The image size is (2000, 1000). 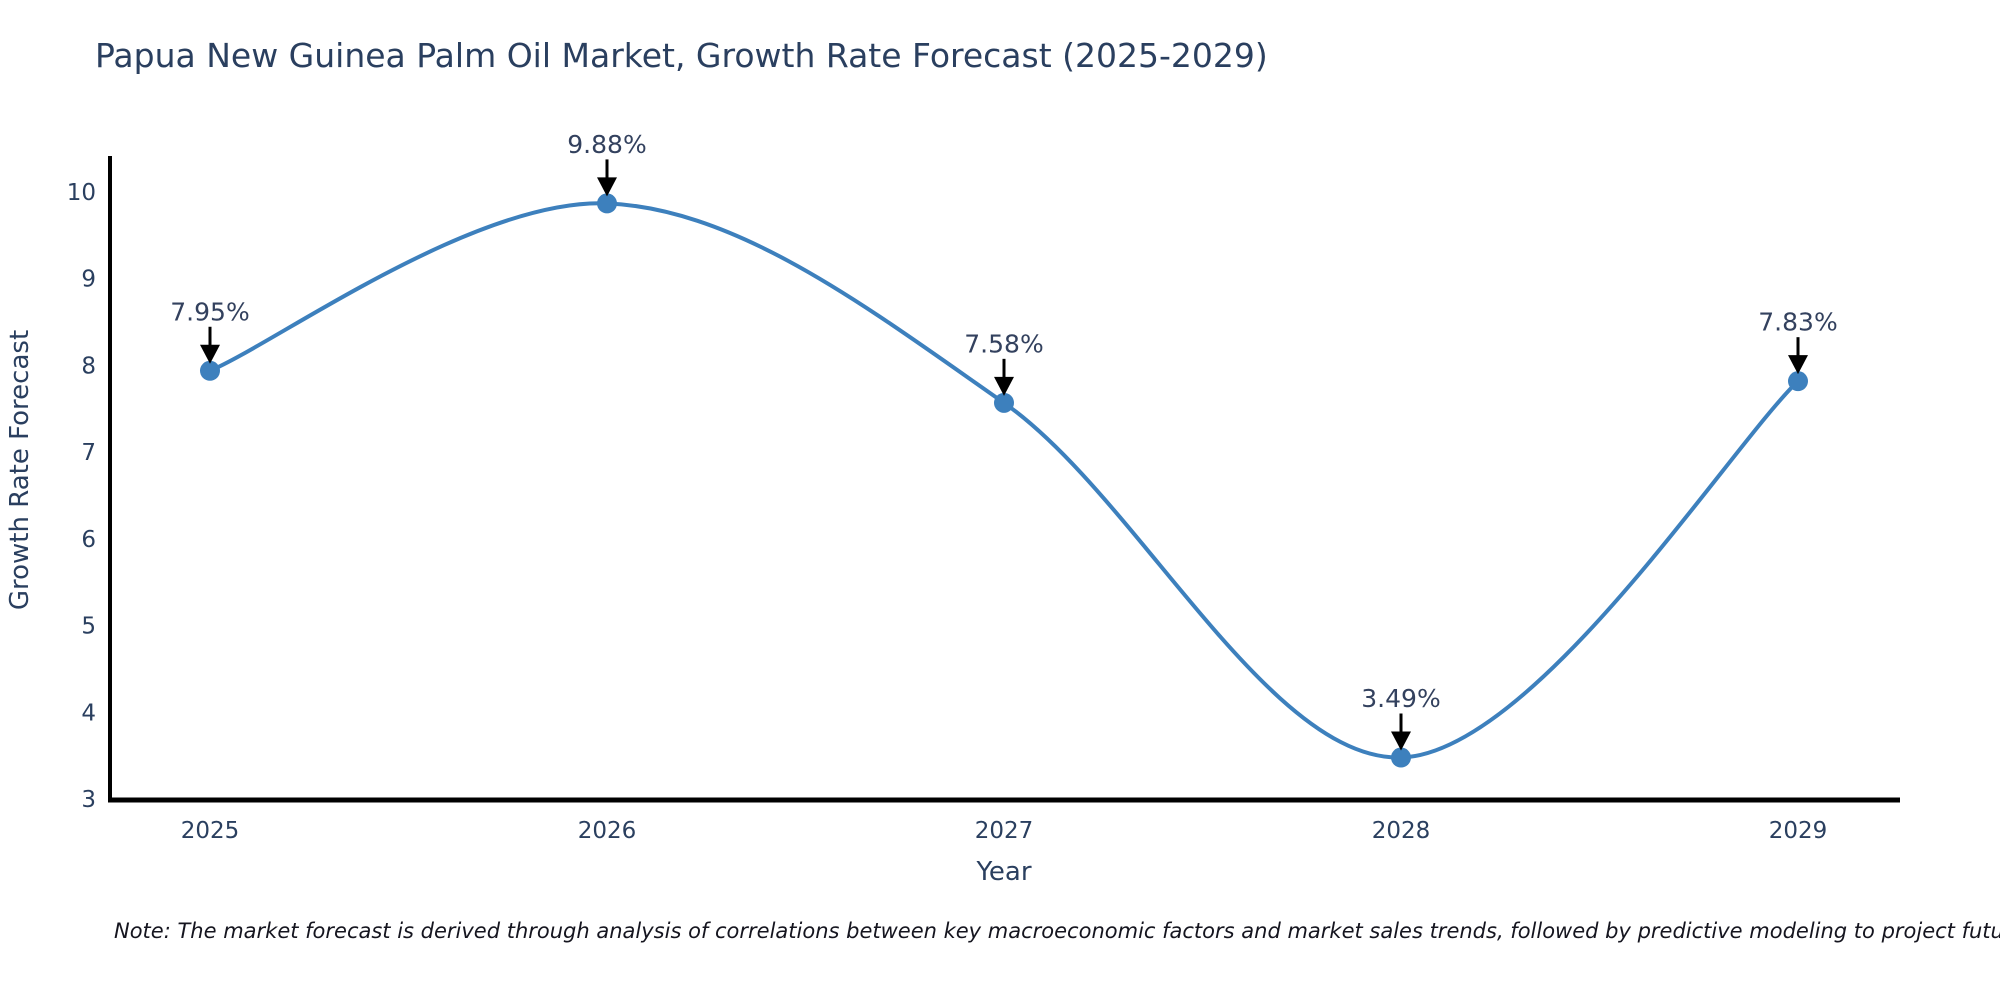 I want to click on x-tick-label: 2028, so click(x=1401, y=831).